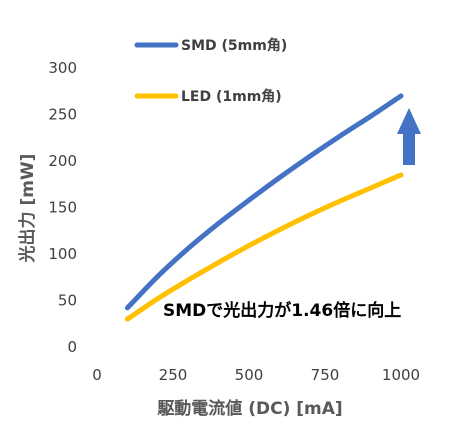 The width and height of the screenshot is (450, 430). Describe the element at coordinates (173, 375) in the screenshot. I see `x-tick-label: 250` at that location.